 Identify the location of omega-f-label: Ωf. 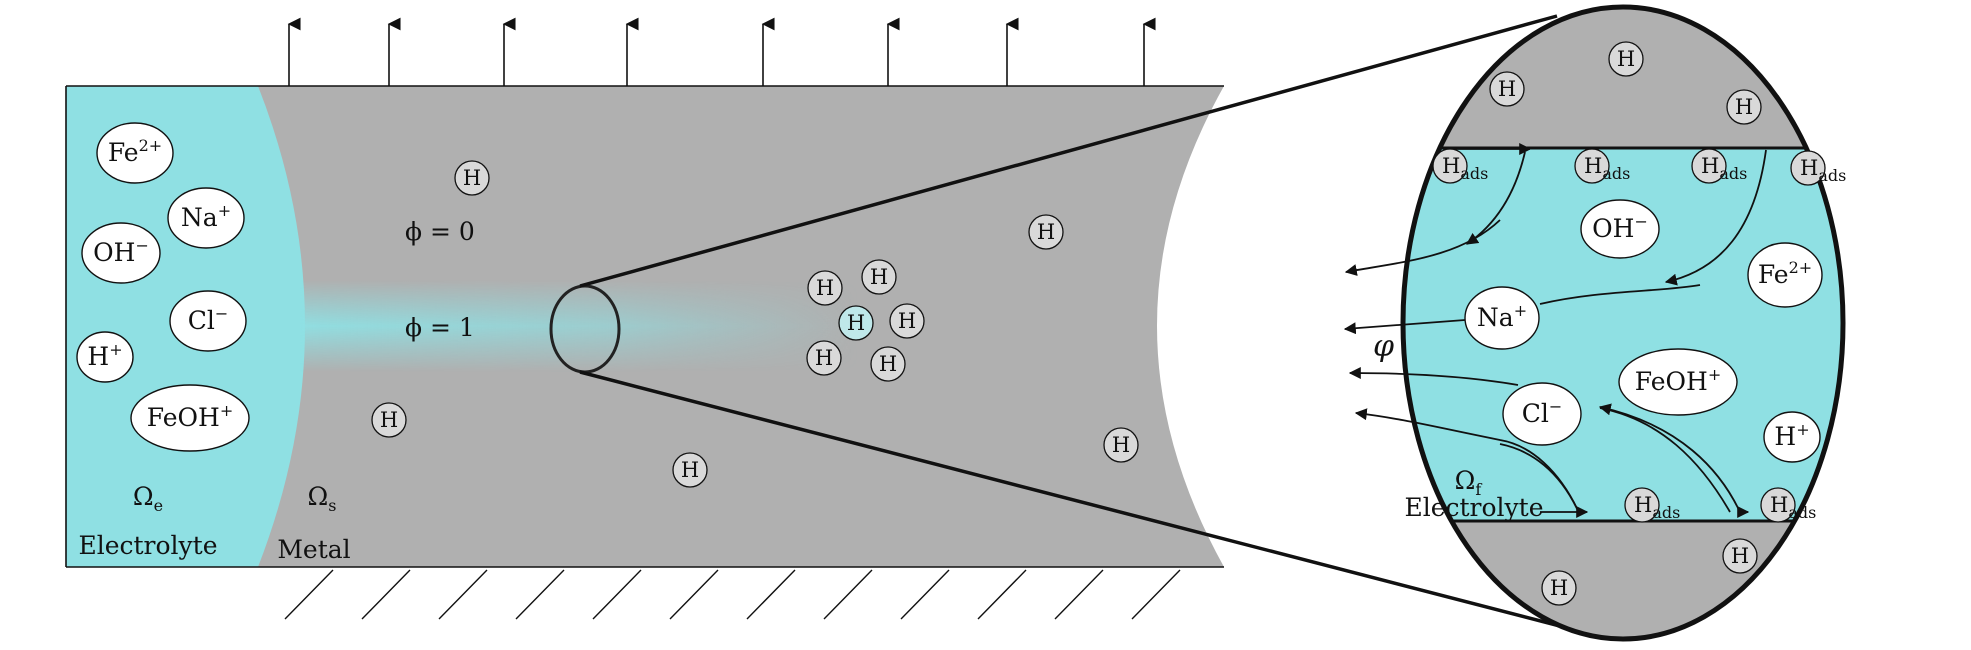
(1469, 482).